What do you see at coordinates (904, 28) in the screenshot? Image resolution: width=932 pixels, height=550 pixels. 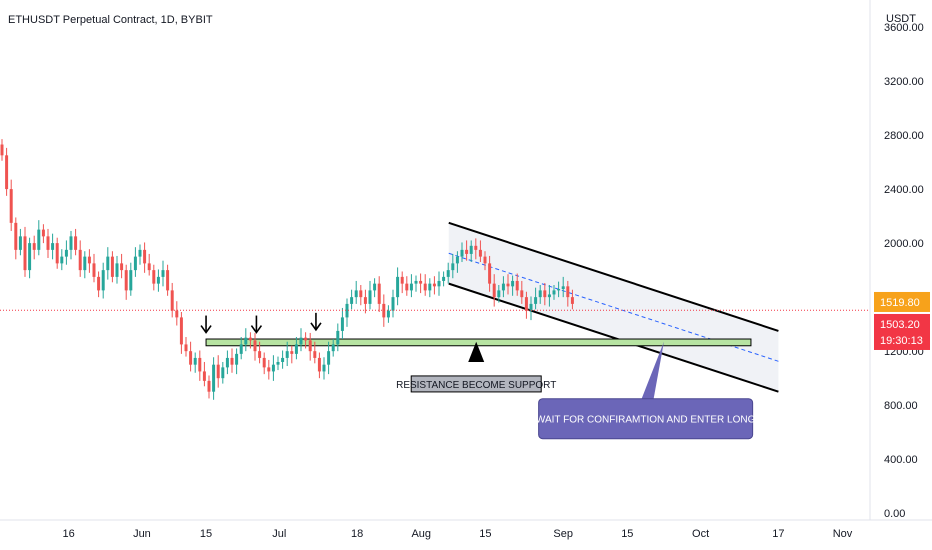 I see `y-tick-label: 3600.00` at bounding box center [904, 28].